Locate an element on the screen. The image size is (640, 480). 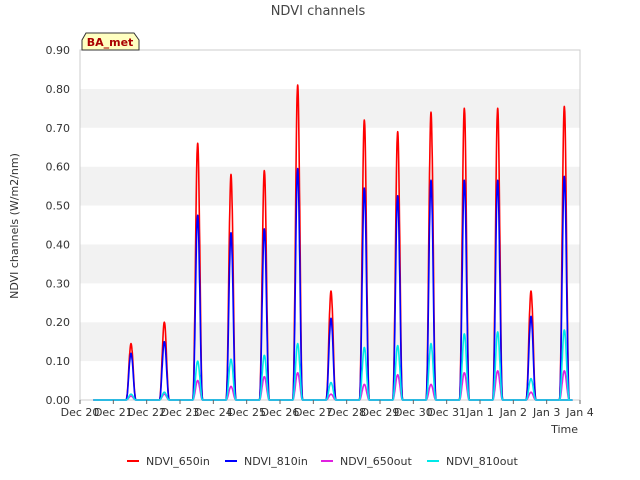
y-axis-label: NDVI channels (W/m2/nm) is located at coordinates (14, 226).